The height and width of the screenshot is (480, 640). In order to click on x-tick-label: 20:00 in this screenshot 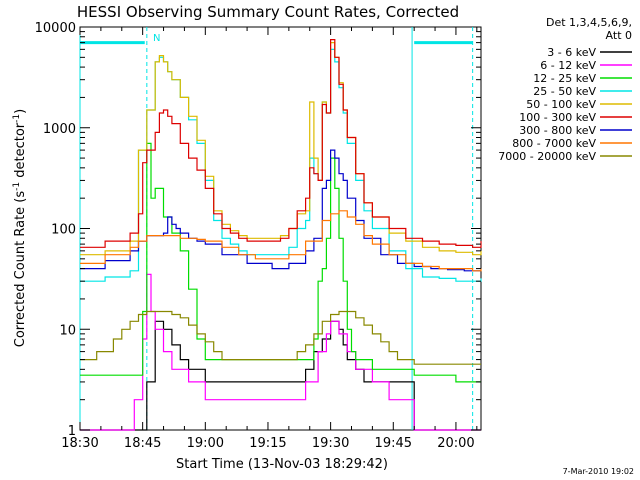, I will do `click(455, 443)`.